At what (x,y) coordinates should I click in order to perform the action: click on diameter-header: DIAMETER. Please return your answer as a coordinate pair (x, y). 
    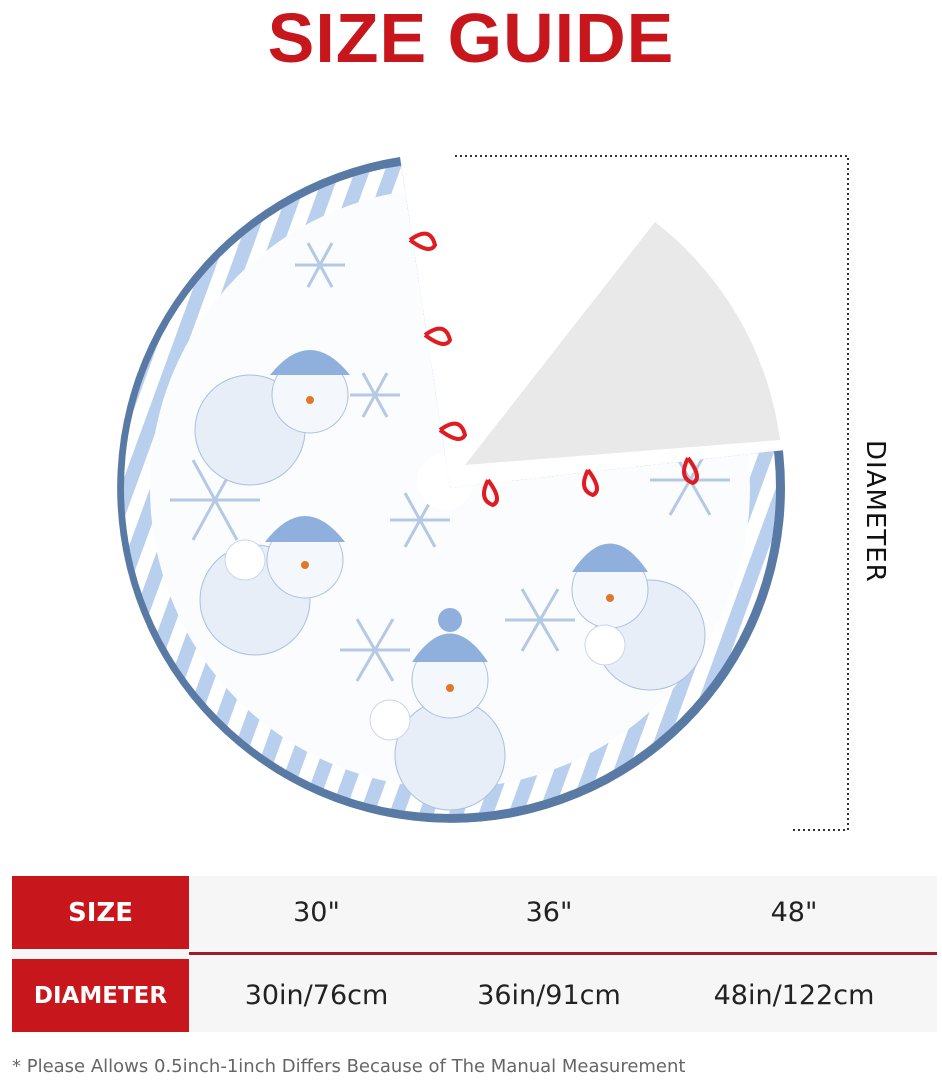
    Looking at the image, I should click on (100, 995).